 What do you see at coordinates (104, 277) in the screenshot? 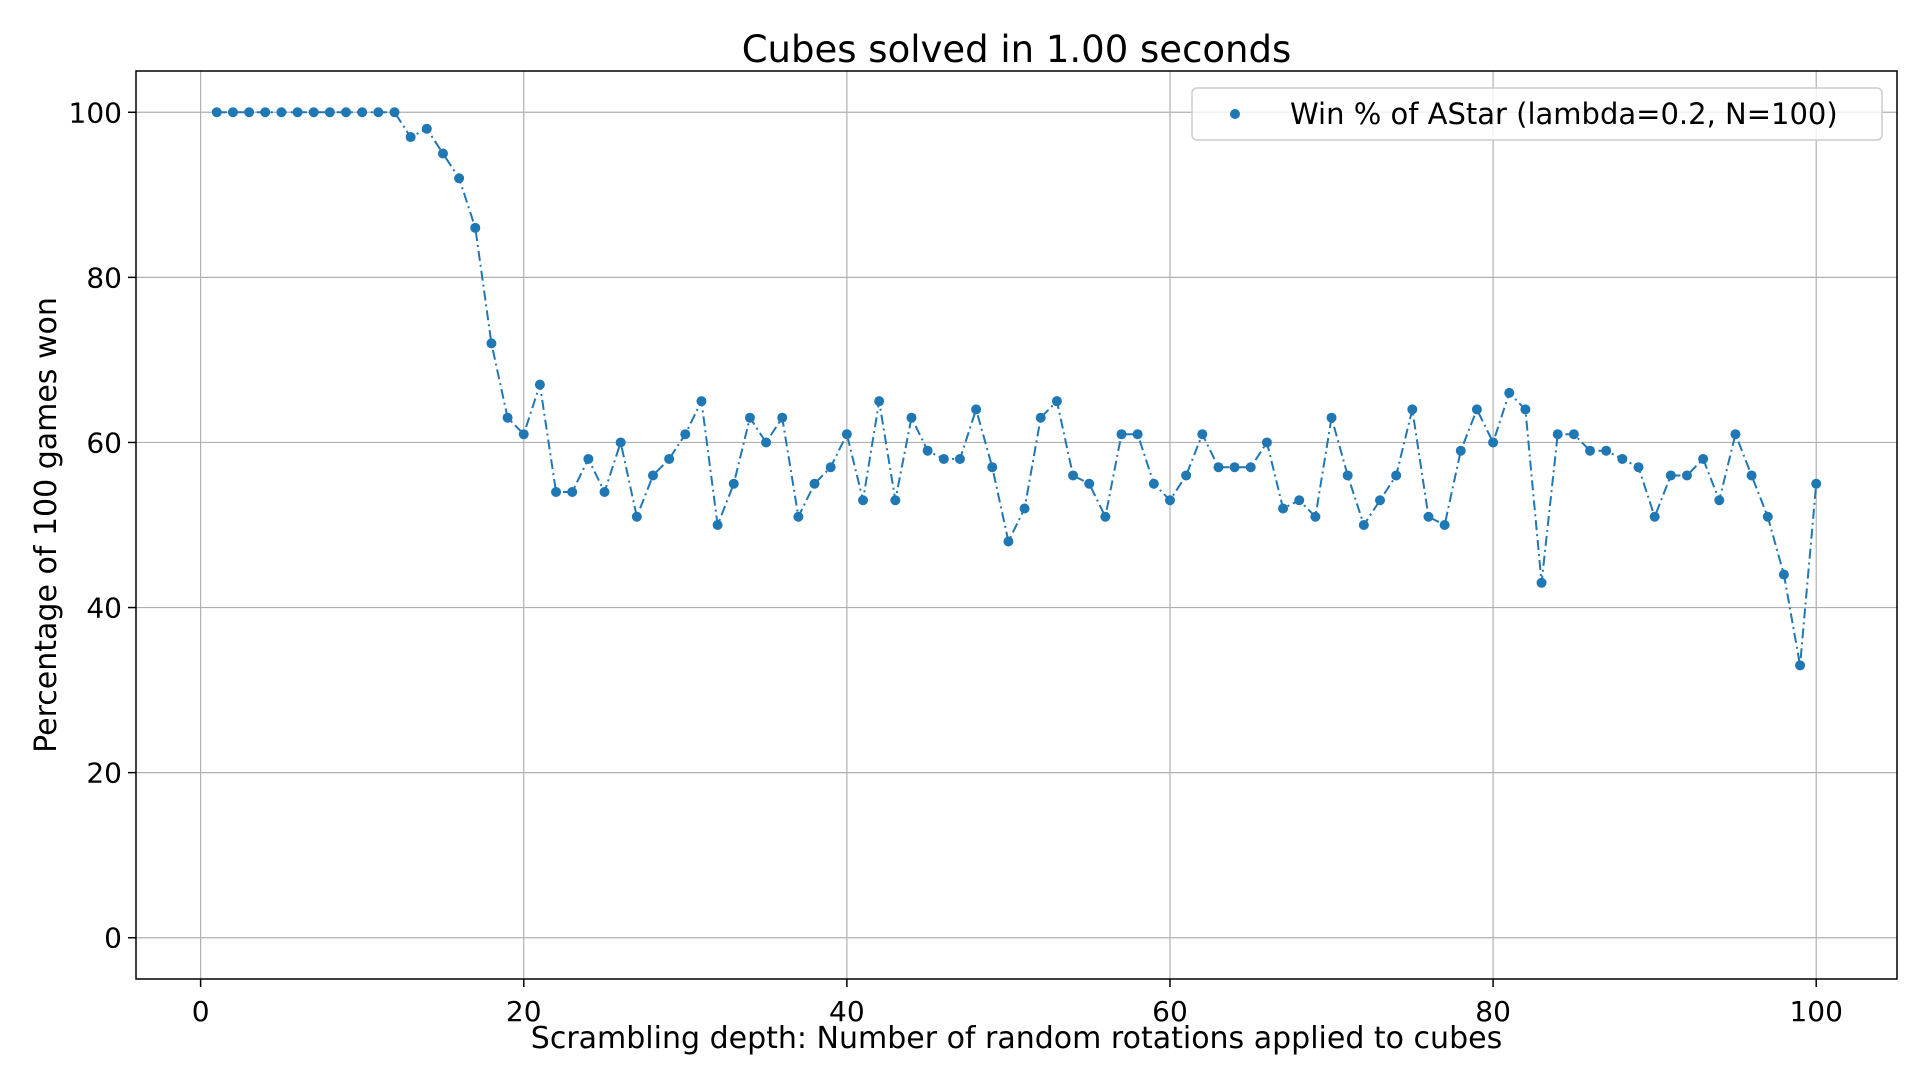
I see `y-tick-label: 80` at bounding box center [104, 277].